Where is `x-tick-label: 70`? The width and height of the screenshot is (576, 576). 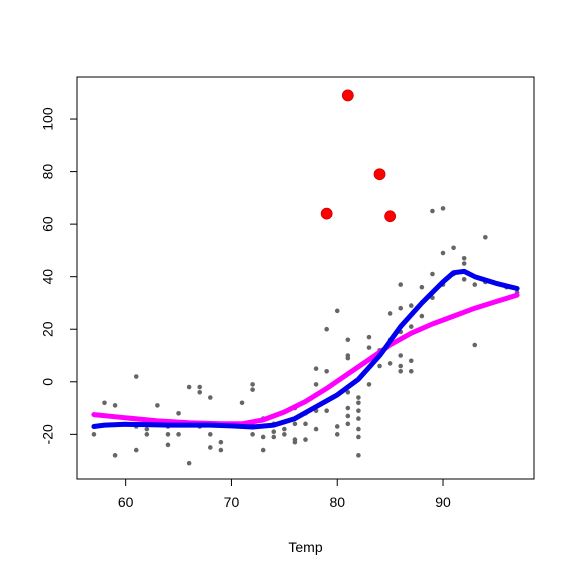 x-tick-label: 70 is located at coordinates (232, 502).